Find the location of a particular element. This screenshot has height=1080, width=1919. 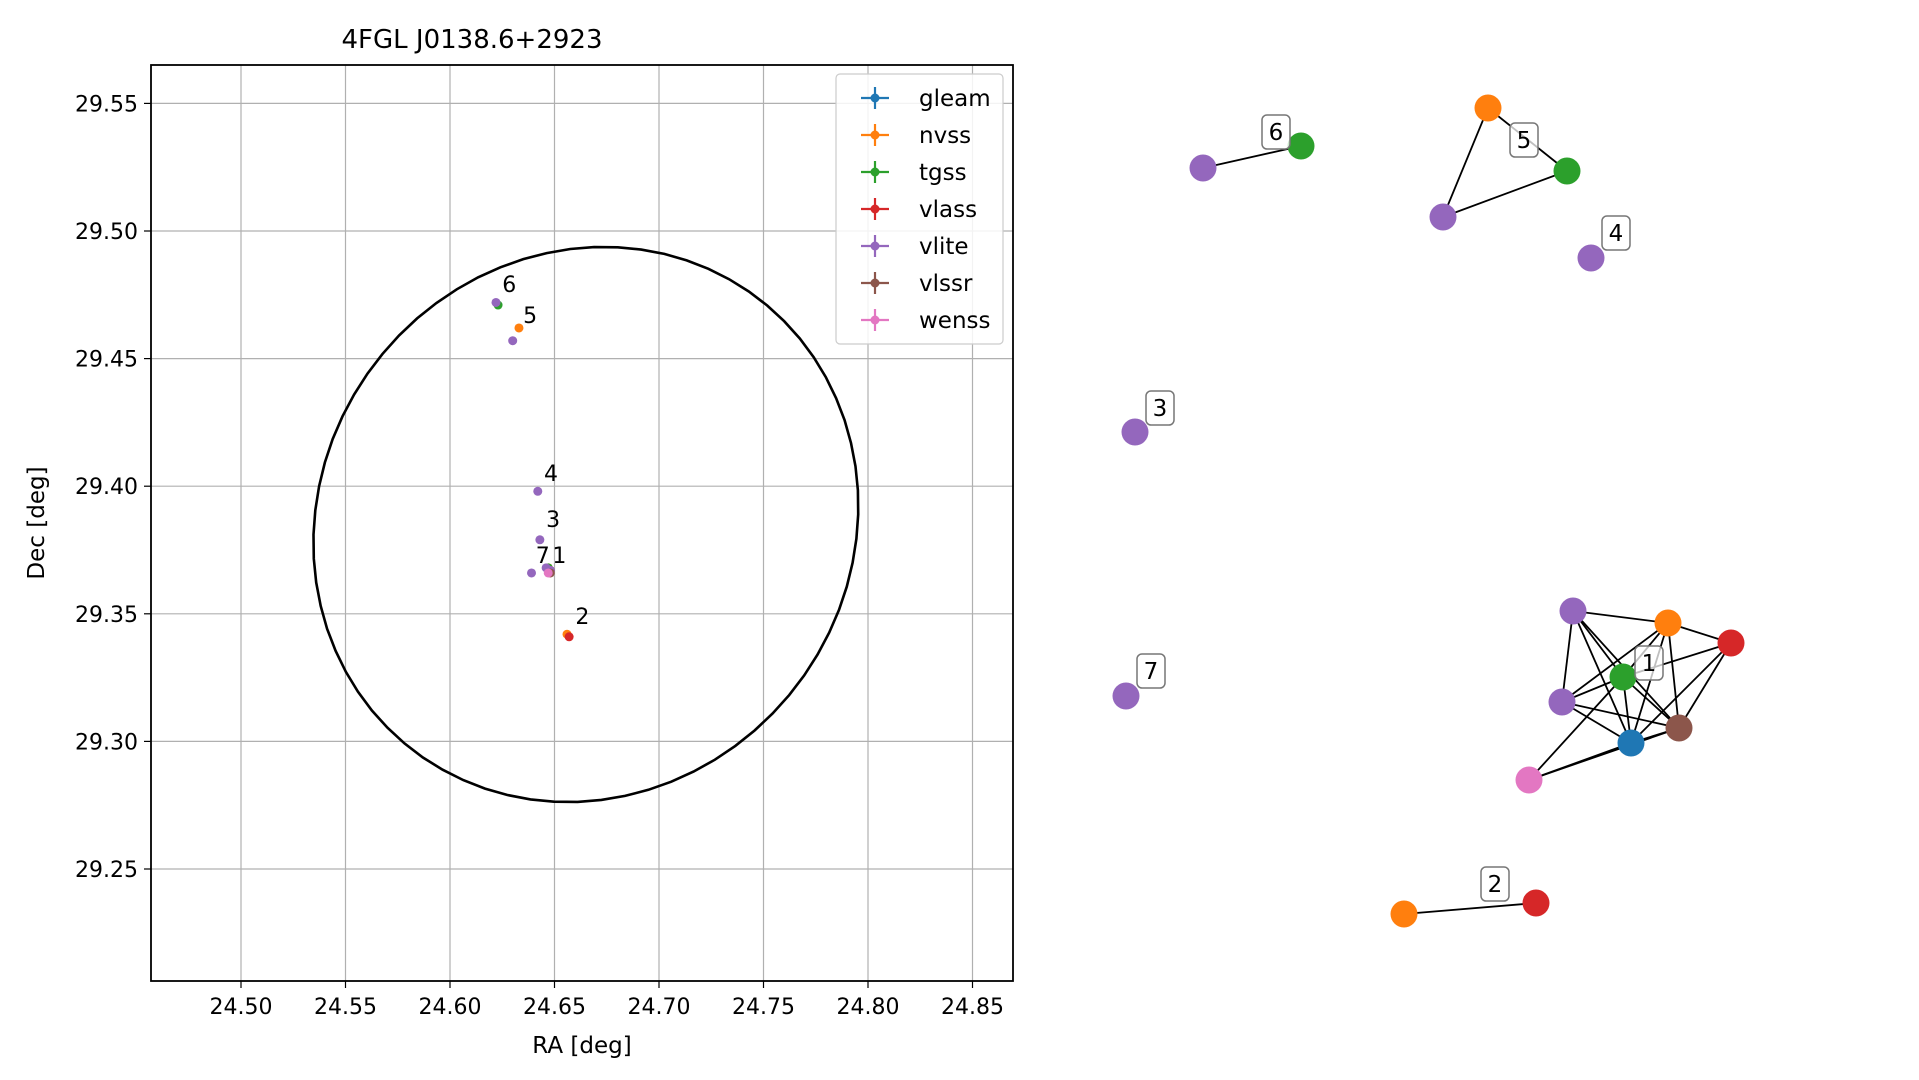

network-label-text: 2 is located at coordinates (1495, 885).